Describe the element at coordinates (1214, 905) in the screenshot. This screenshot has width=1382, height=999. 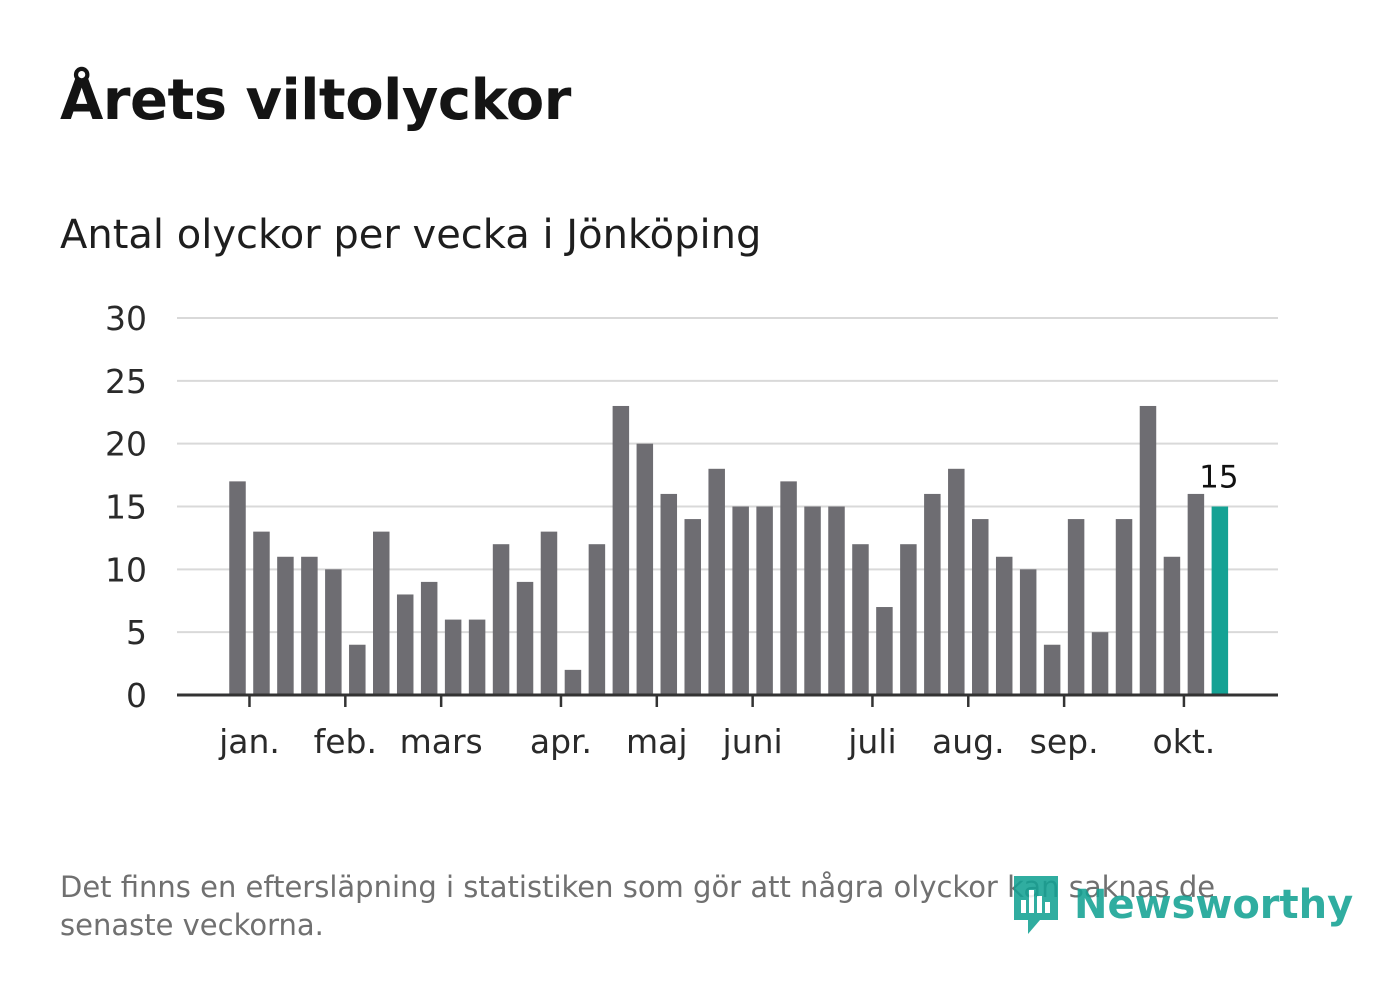
I see `brand-name: Newsworthy` at that location.